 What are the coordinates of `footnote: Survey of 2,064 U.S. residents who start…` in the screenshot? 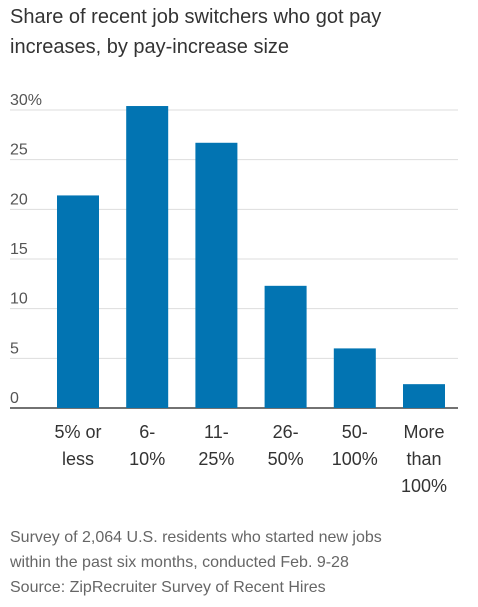 It's located at (240, 562).